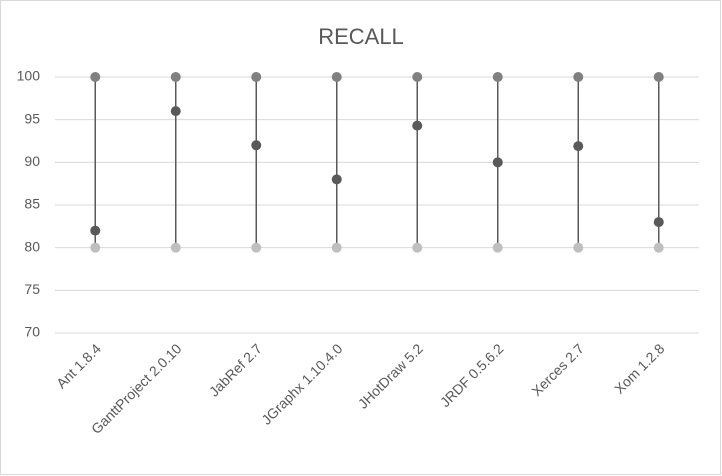 This screenshot has width=722, height=476. What do you see at coordinates (361, 36) in the screenshot?
I see `chart-title: RECALL` at bounding box center [361, 36].